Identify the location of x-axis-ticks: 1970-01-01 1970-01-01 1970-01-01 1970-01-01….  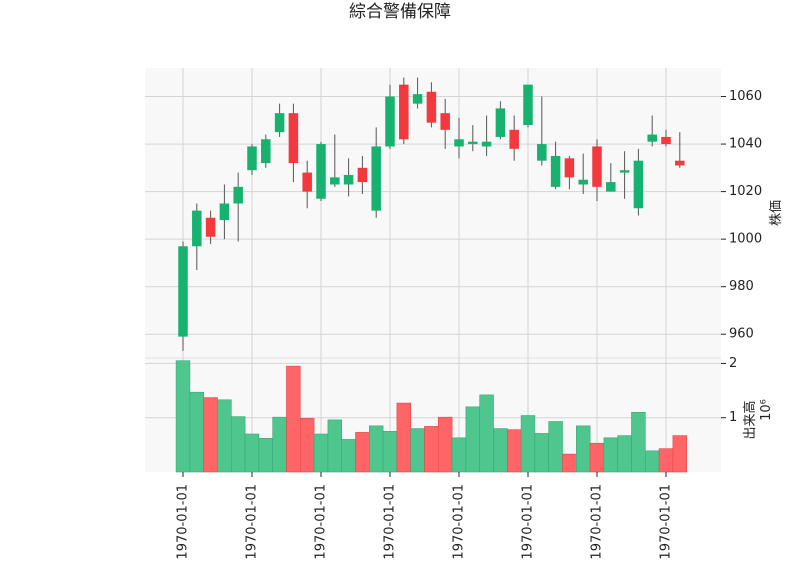
(425, 516).